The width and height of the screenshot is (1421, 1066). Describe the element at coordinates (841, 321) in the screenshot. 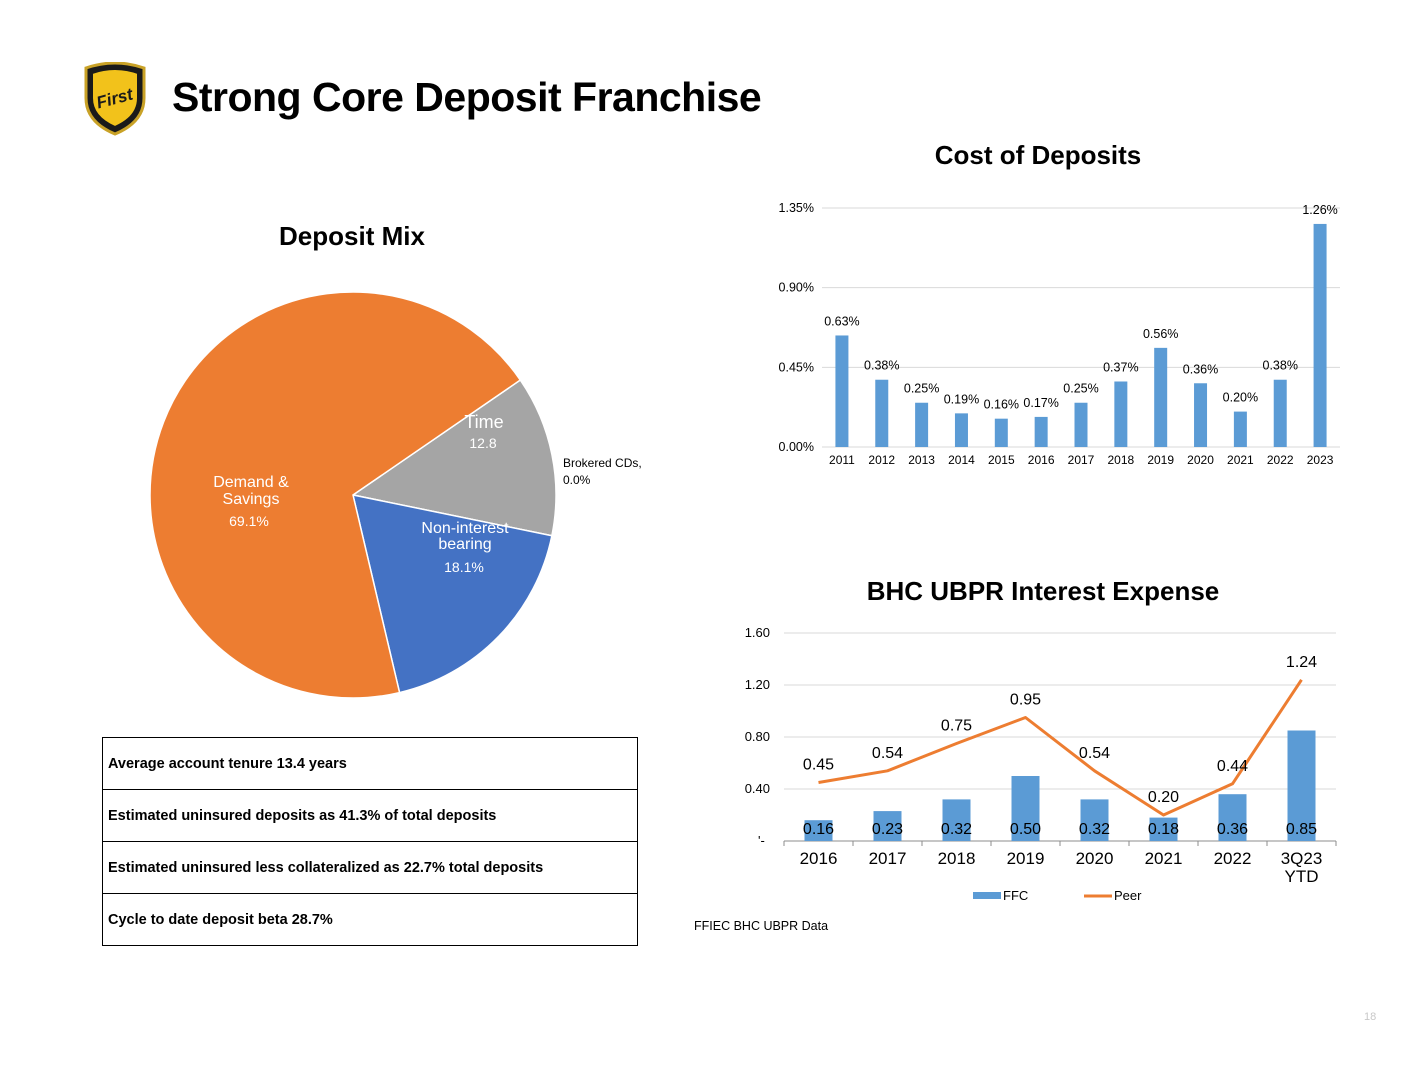

I see `cost-value-label: 0.63%` at that location.